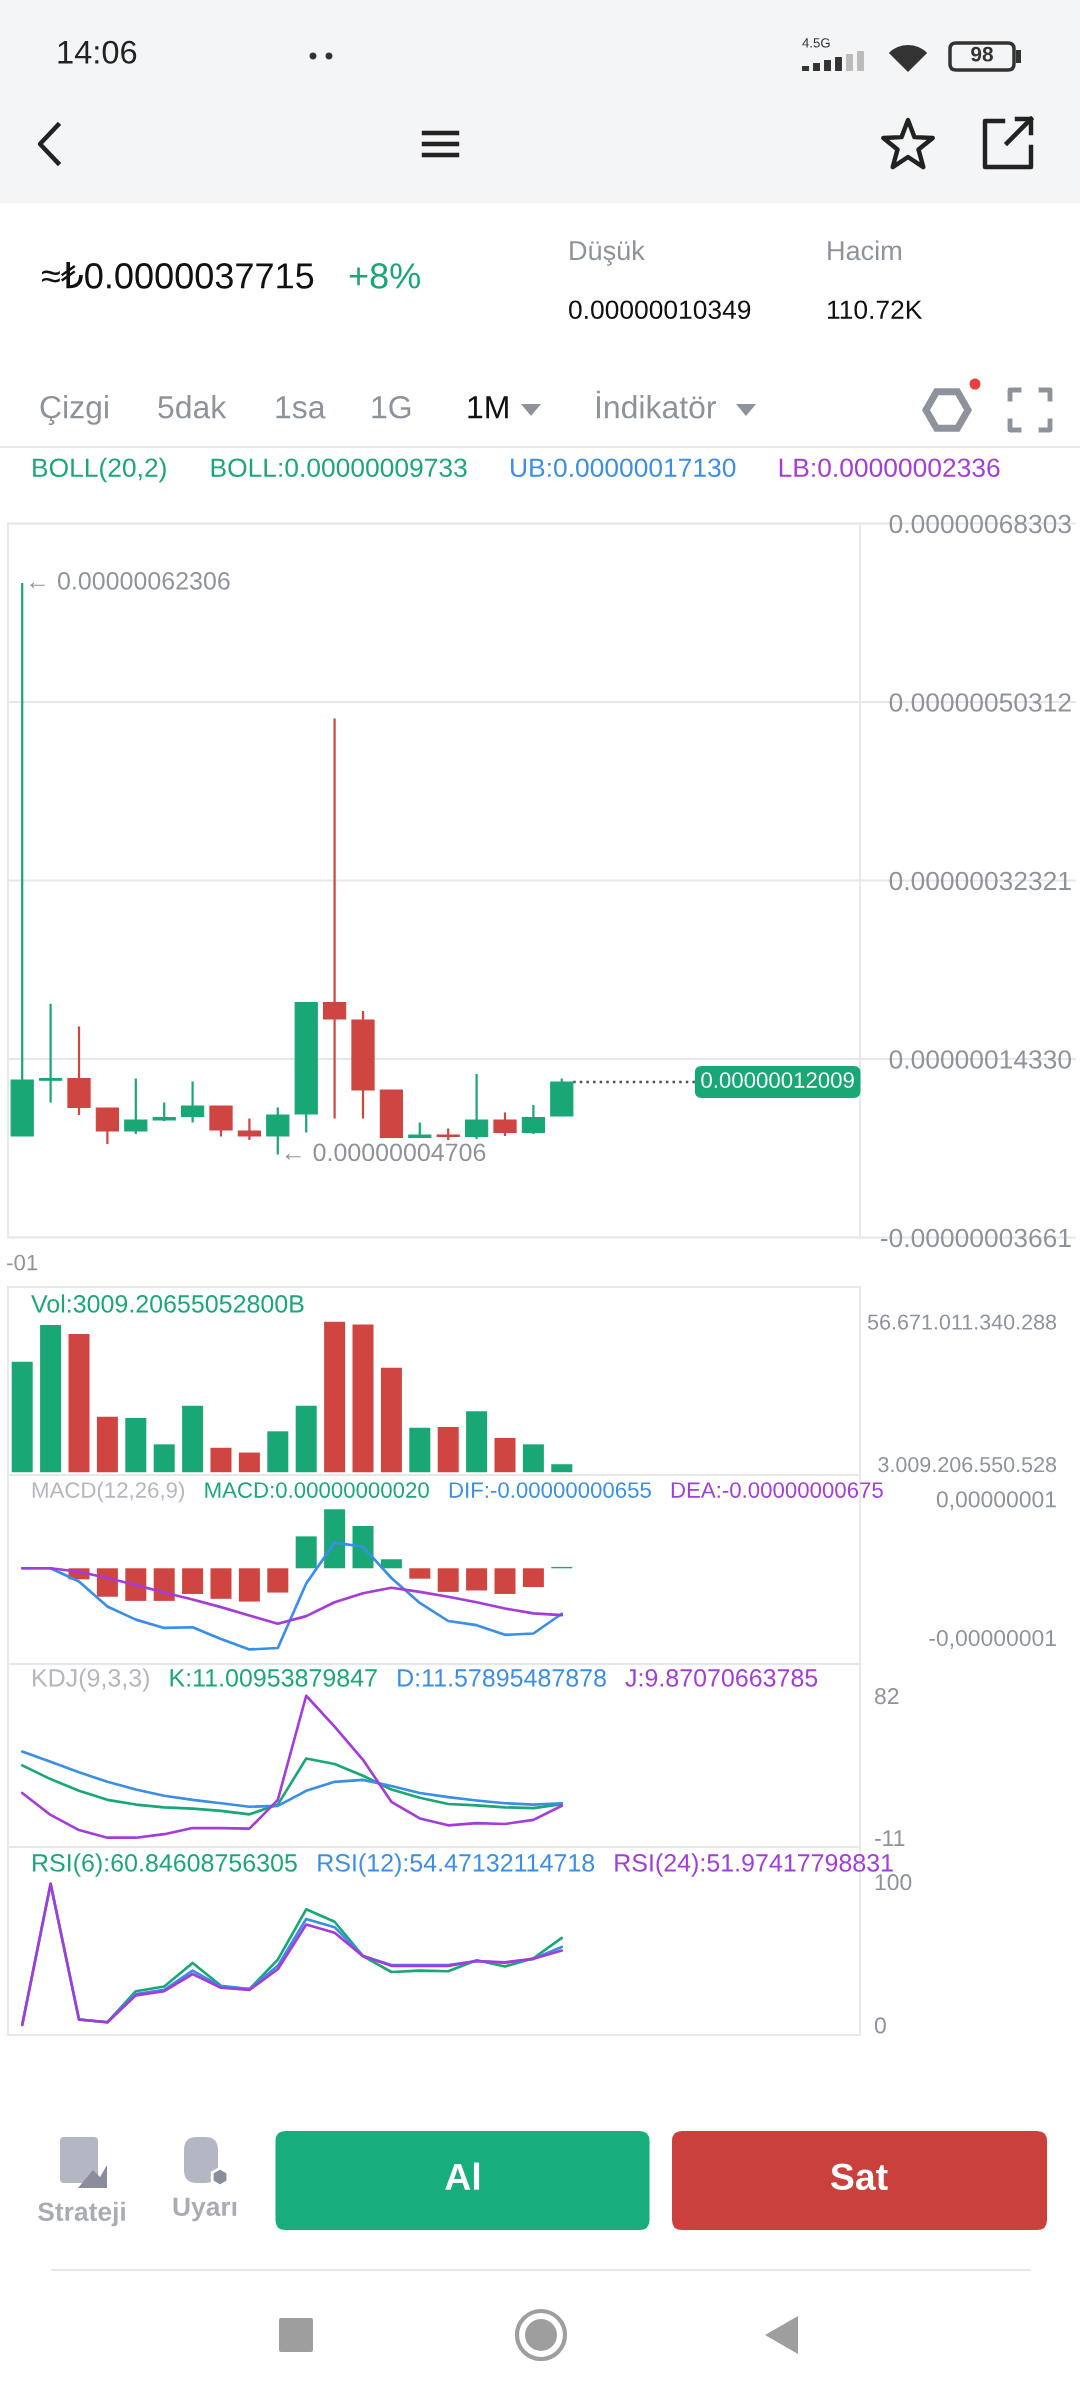  What do you see at coordinates (980, 702) in the screenshot?
I see `y-tick-label: 0.00000050312` at bounding box center [980, 702].